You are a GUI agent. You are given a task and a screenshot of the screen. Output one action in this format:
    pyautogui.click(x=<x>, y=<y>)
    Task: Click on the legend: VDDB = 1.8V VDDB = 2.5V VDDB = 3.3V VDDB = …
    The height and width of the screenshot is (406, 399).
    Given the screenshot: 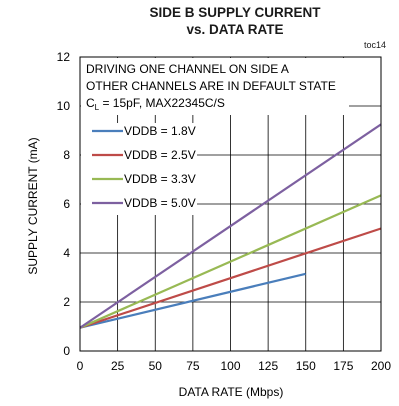 What is the action you would take?
    pyautogui.click(x=139, y=169)
    